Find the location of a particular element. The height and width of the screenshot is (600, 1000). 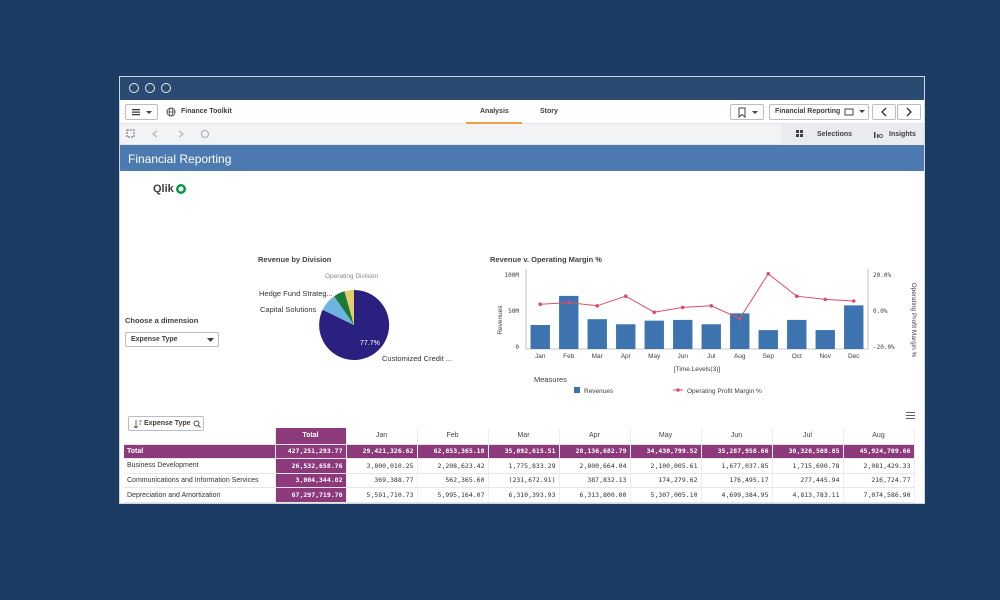

header-month: Apr is located at coordinates (595, 436).